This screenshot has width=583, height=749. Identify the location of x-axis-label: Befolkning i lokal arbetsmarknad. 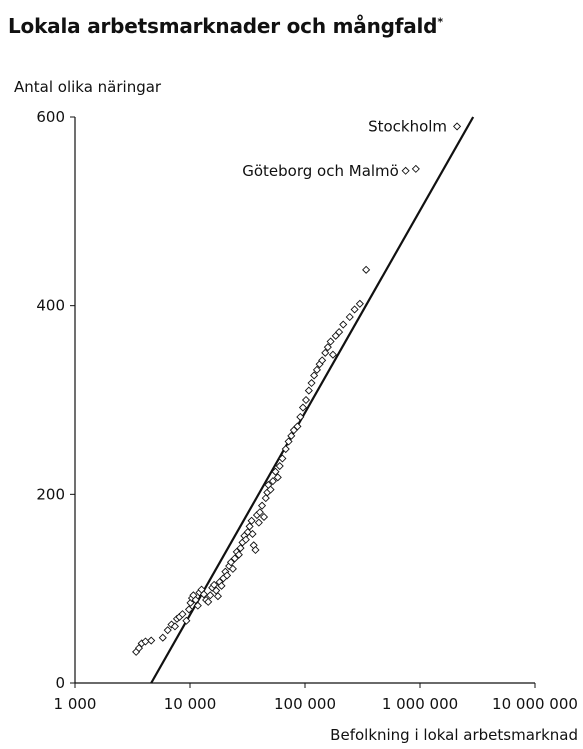
(454, 735).